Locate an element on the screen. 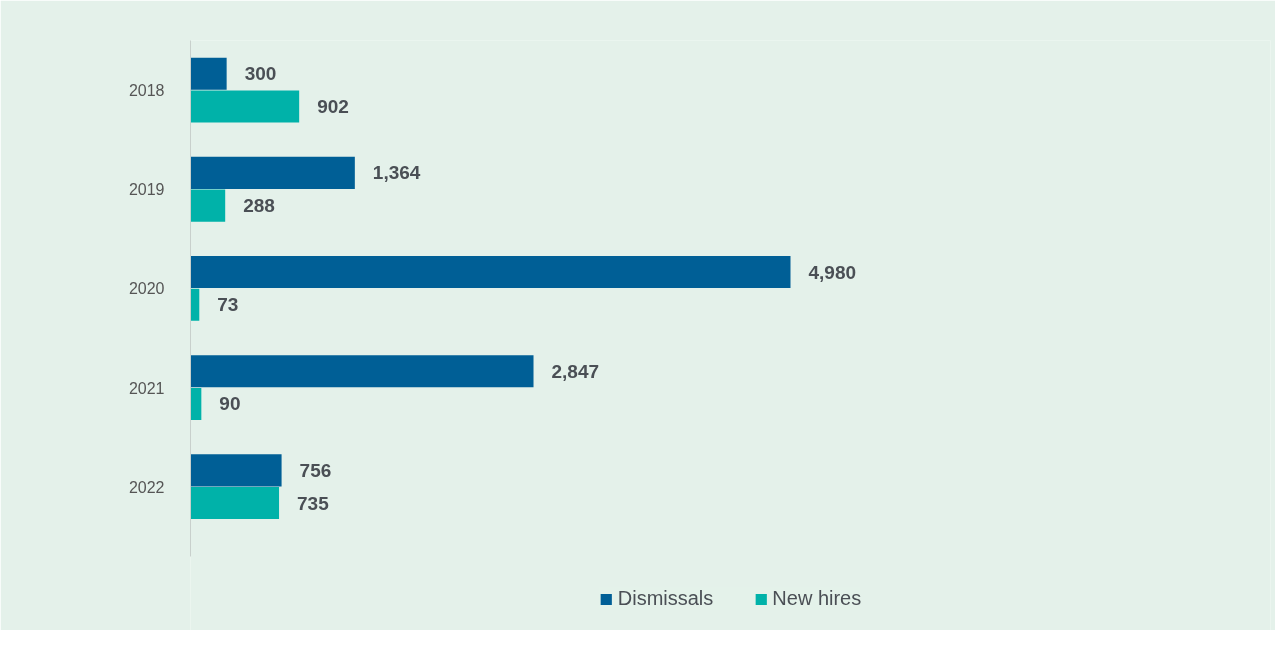  data-label: 90 is located at coordinates (230, 404).